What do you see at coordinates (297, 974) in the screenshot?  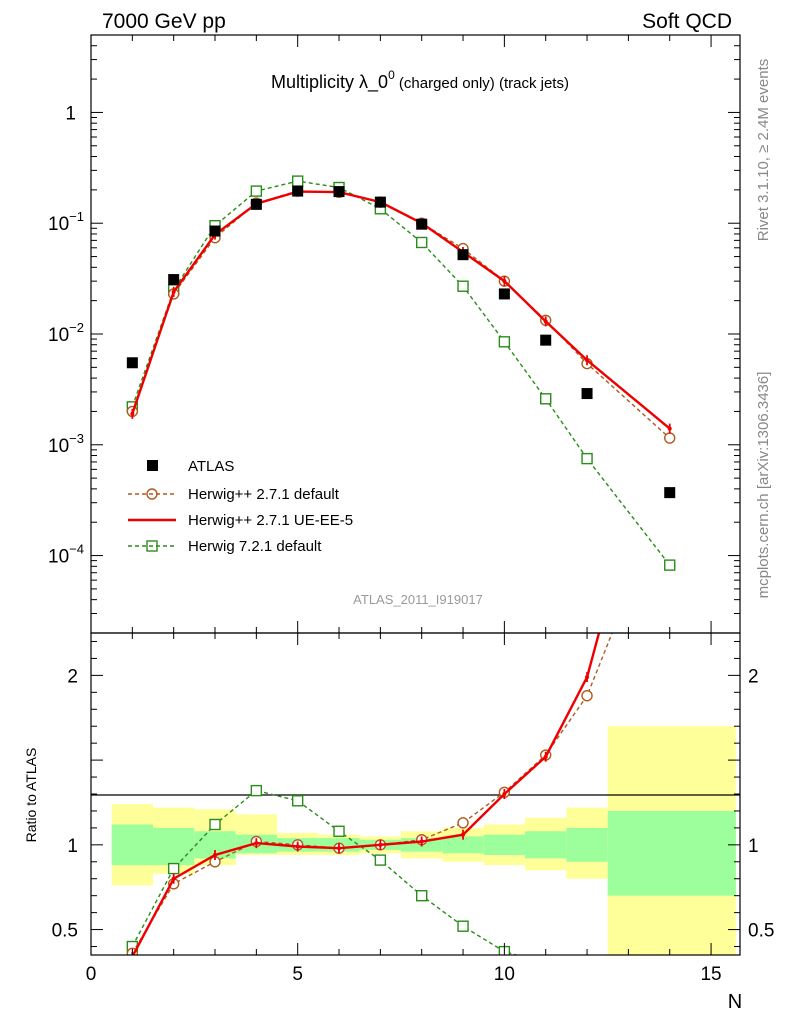 I see `x-tick-label: 5` at bounding box center [297, 974].